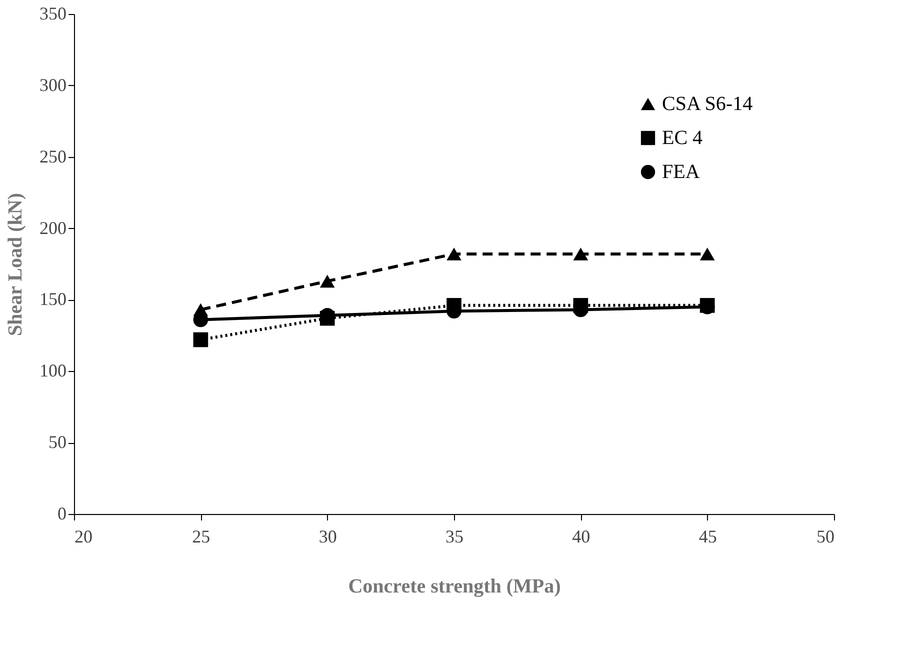 The width and height of the screenshot is (910, 660). I want to click on y-tick-label: 350, so click(53, 14).